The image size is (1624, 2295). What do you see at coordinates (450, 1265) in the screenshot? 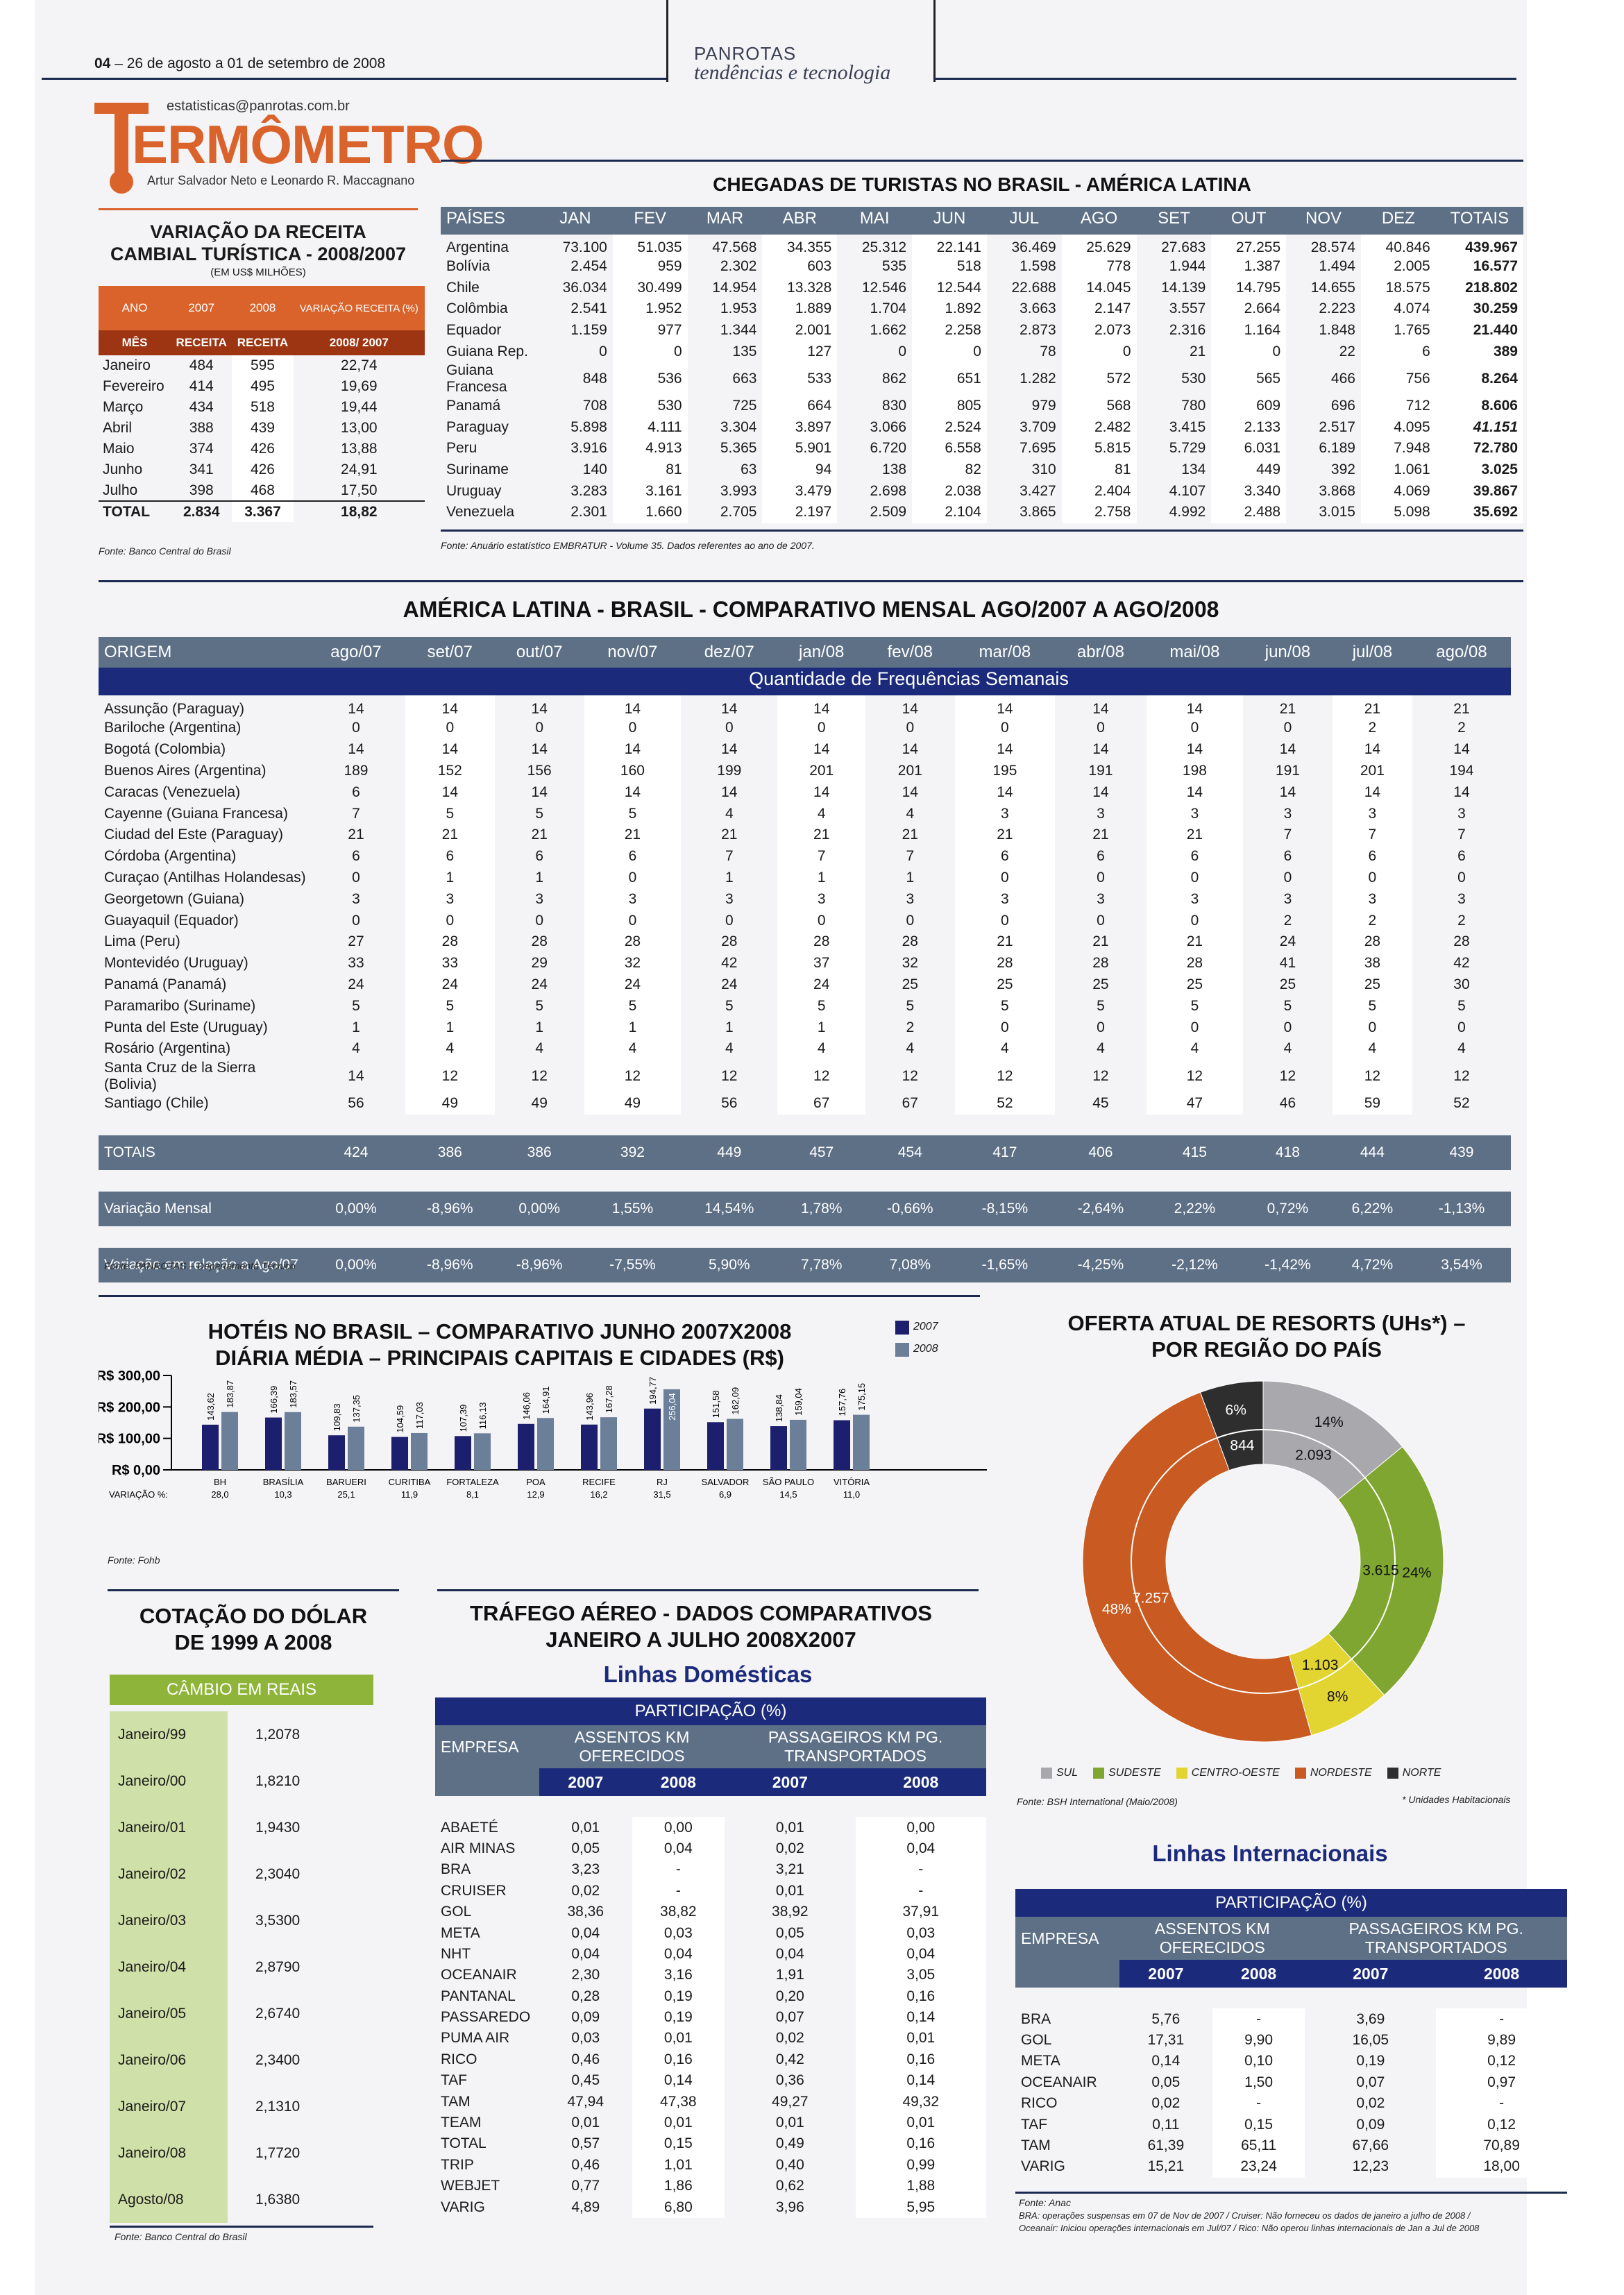
I see `table-cell: -8,96%` at bounding box center [450, 1265].